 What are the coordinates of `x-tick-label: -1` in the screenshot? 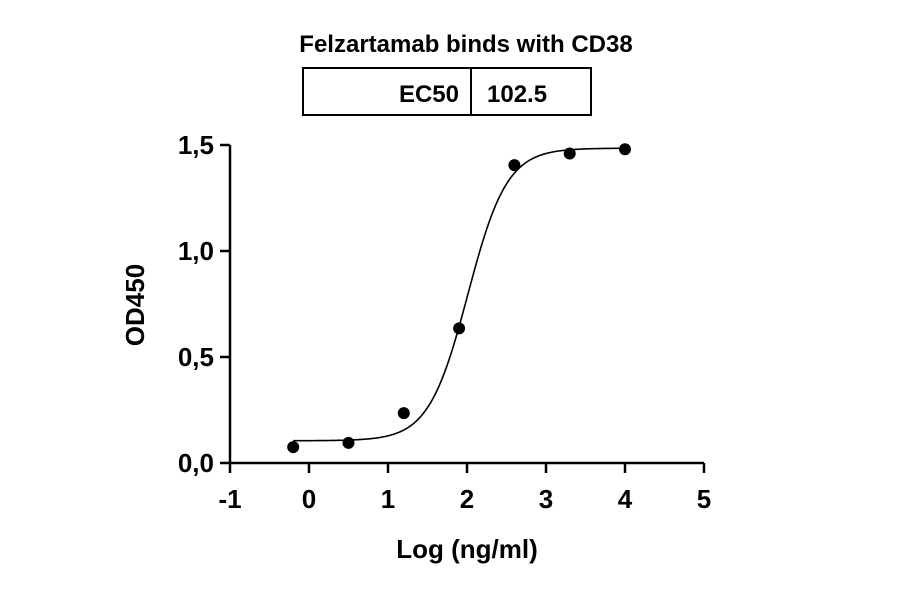 It's located at (229, 499).